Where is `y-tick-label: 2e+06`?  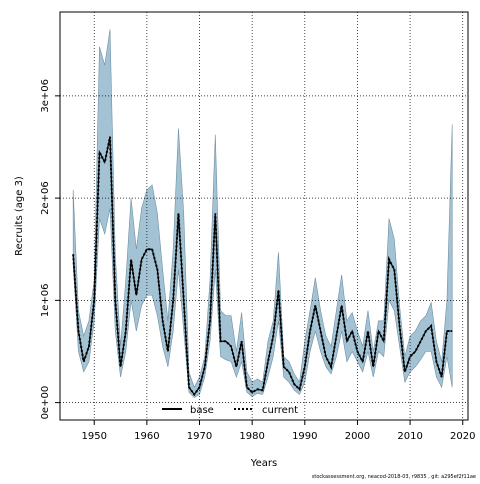 y-tick-label: 2e+06 is located at coordinates (45, 198).